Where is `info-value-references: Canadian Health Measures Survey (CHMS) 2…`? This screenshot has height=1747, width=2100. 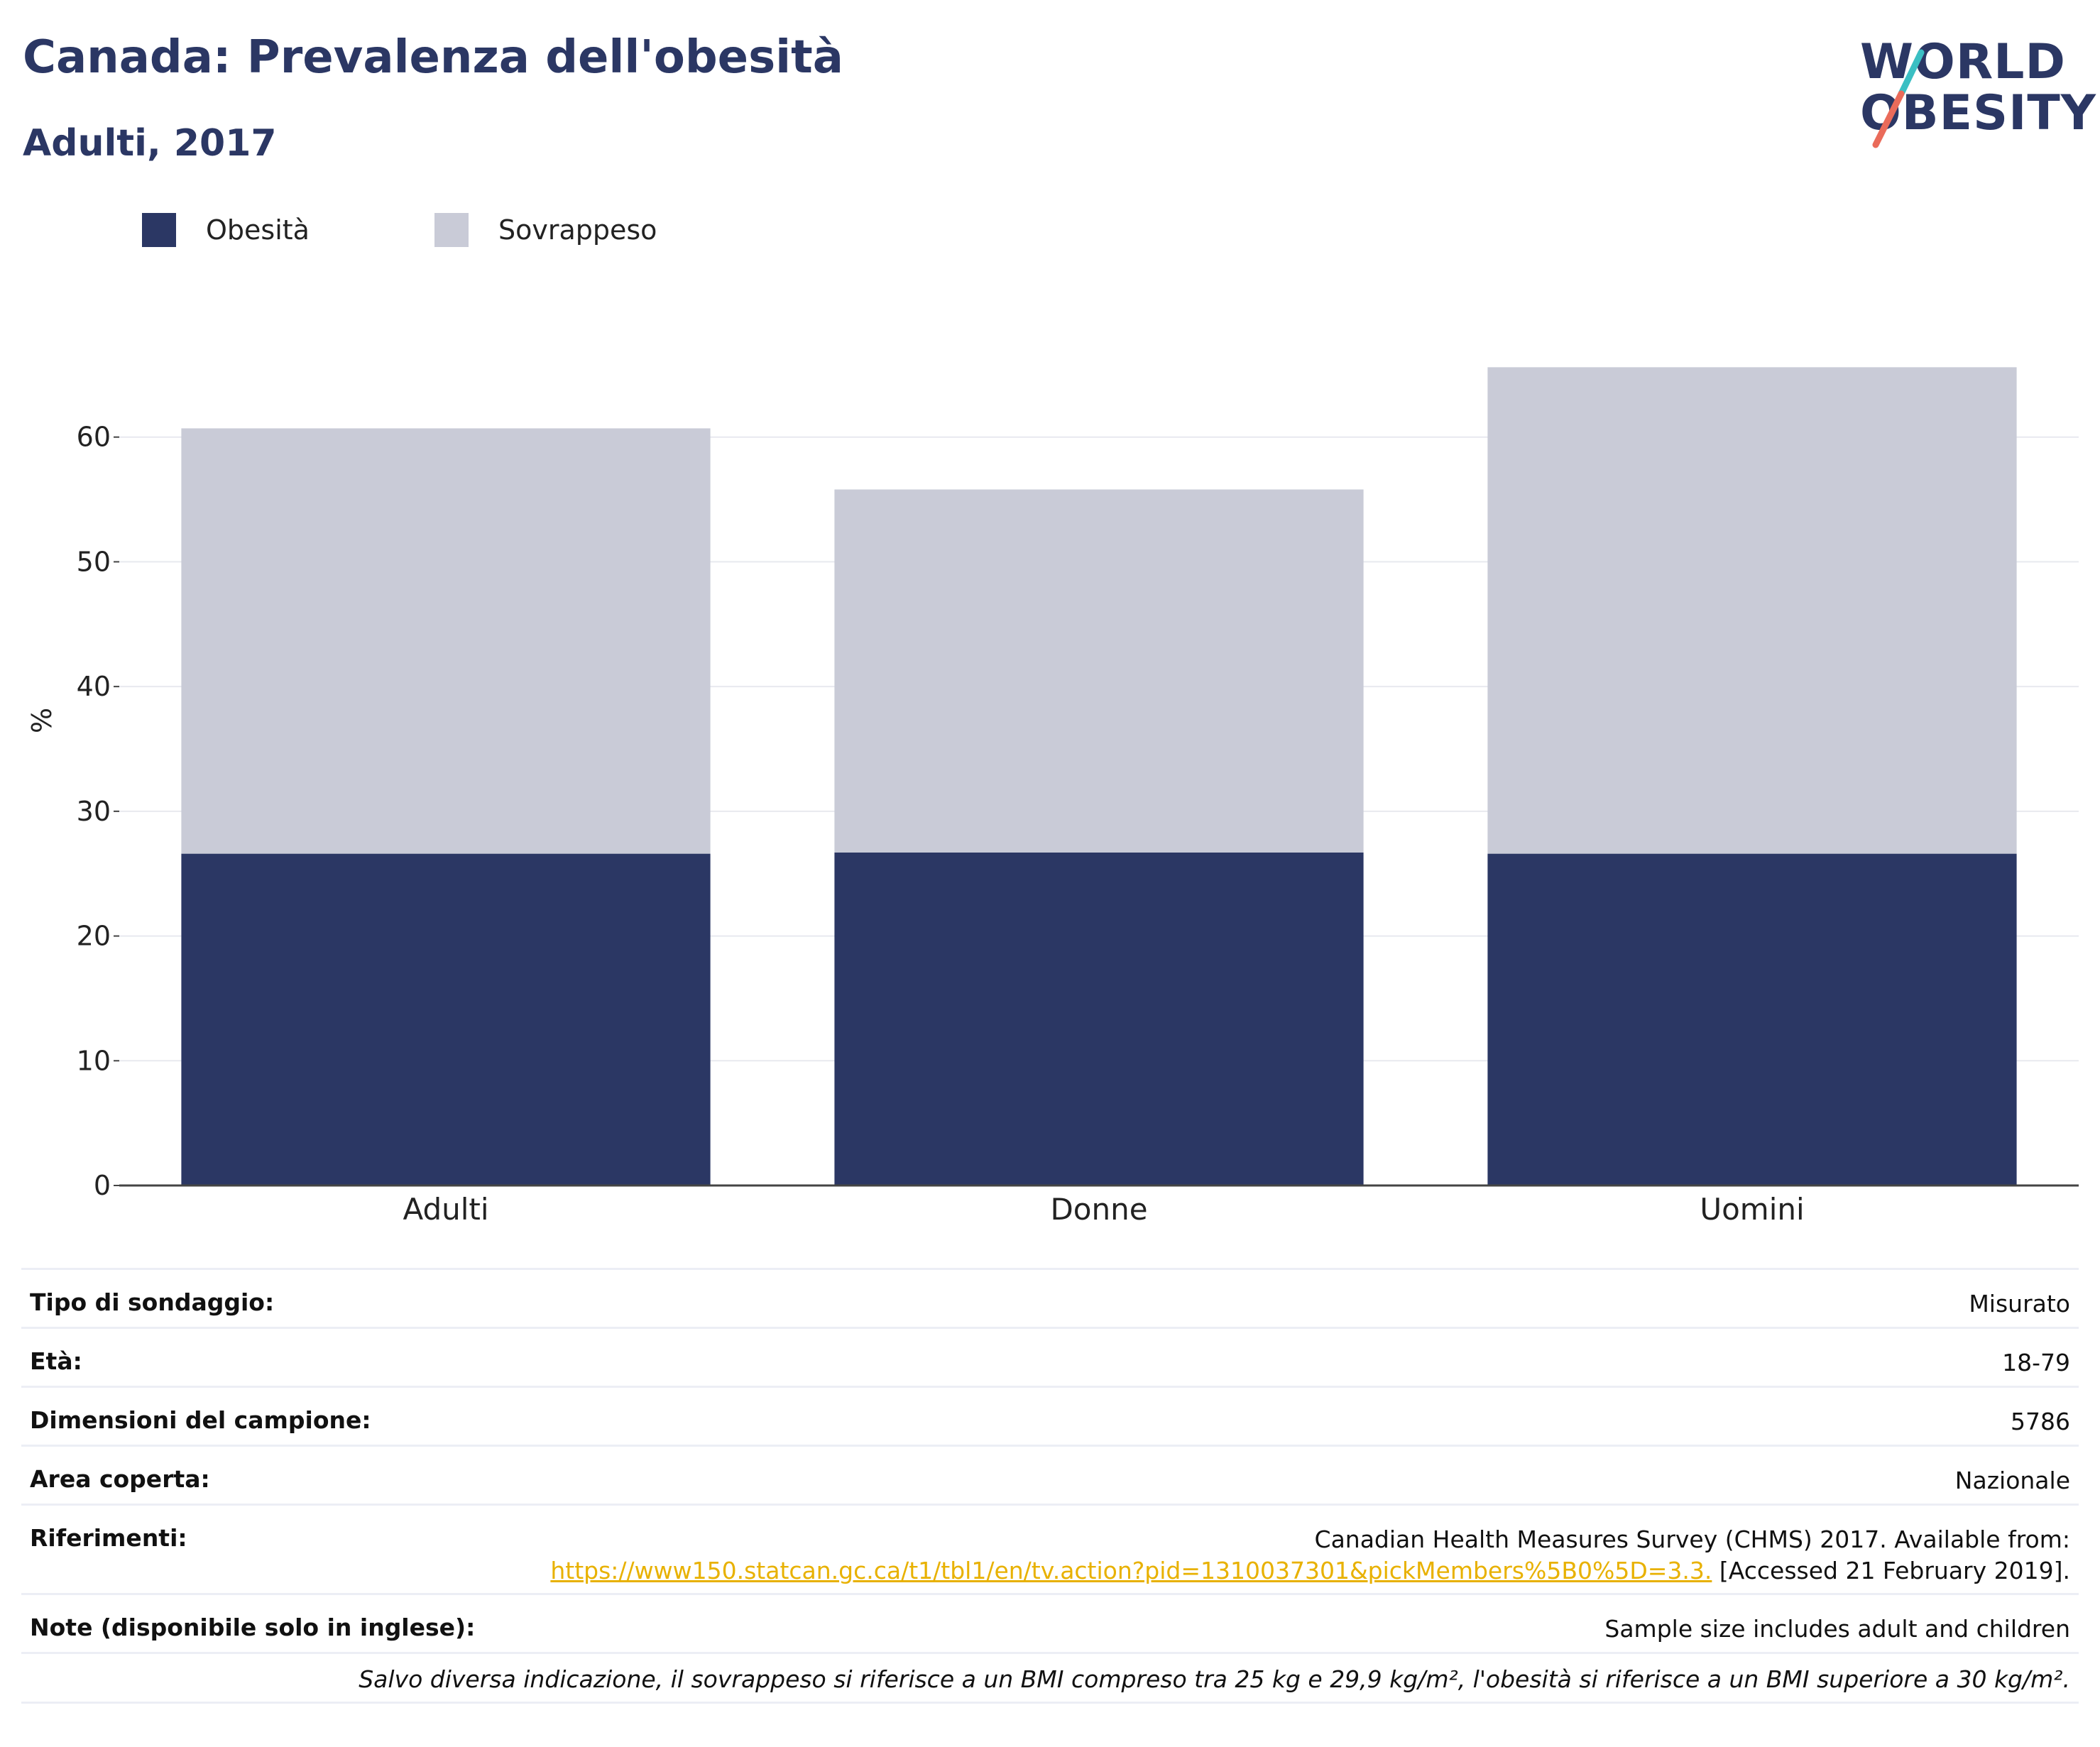
info-value-references: Canadian Health Measures Survey (CHMS) 2… is located at coordinates (1310, 1546).